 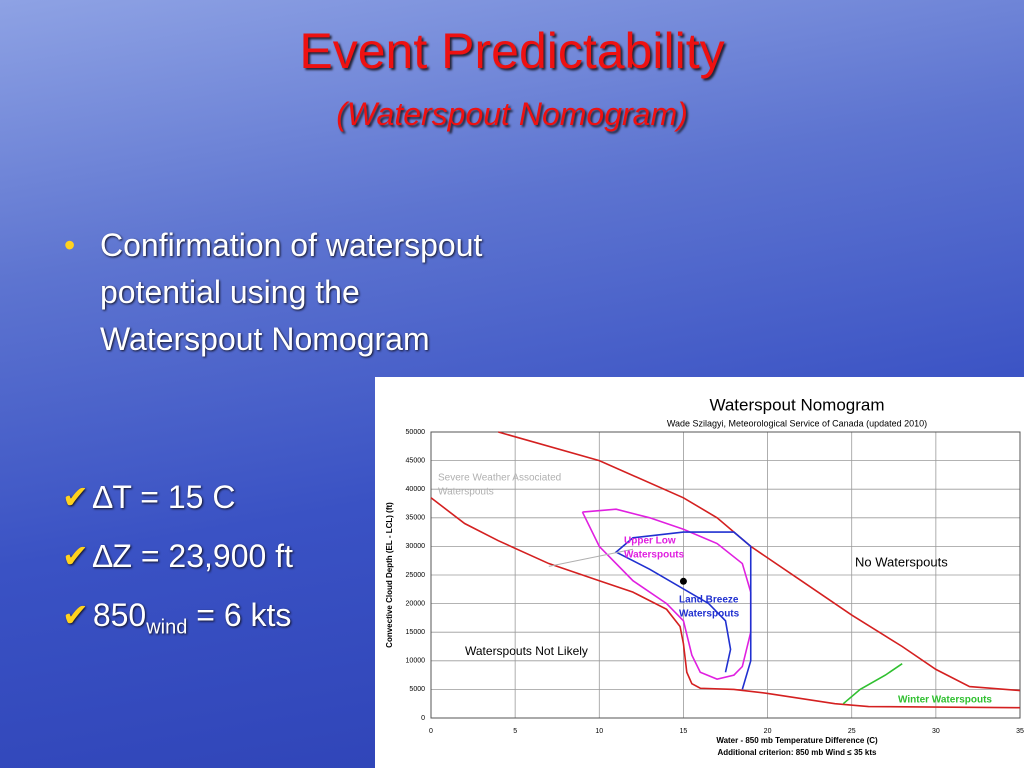 I want to click on y-tick-label: 40000, so click(x=416, y=489).